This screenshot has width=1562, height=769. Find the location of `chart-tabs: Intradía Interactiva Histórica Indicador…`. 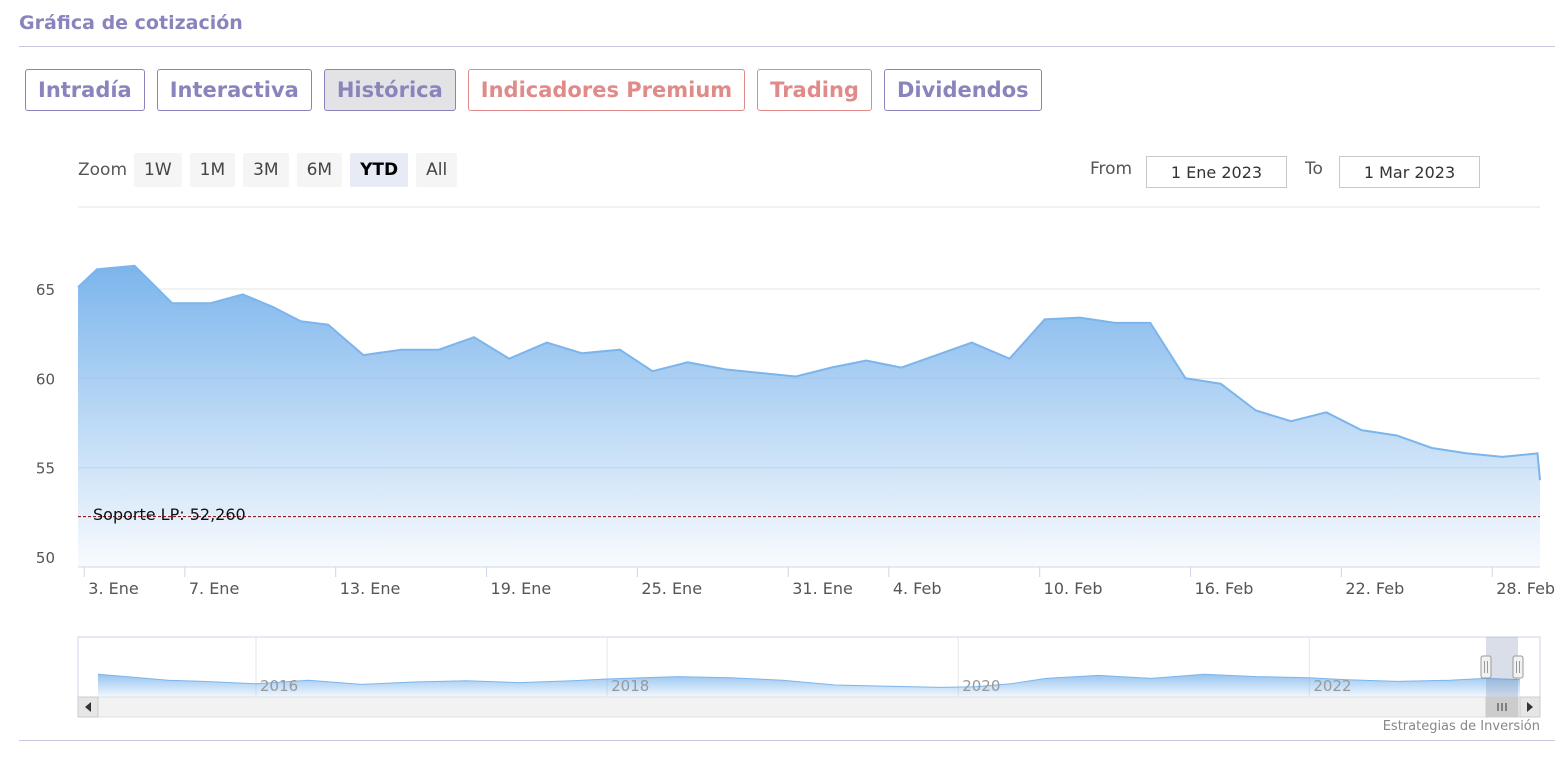

chart-tabs: Intradía Interactiva Histórica Indicador… is located at coordinates (539, 90).